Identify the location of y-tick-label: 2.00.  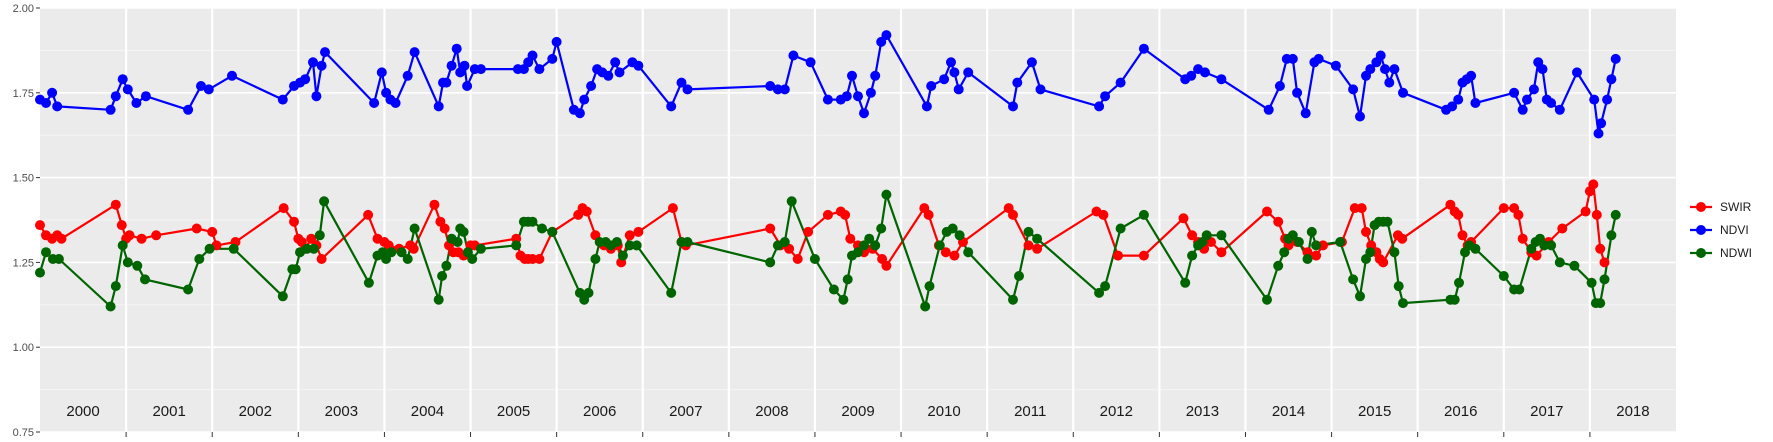
(23, 9).